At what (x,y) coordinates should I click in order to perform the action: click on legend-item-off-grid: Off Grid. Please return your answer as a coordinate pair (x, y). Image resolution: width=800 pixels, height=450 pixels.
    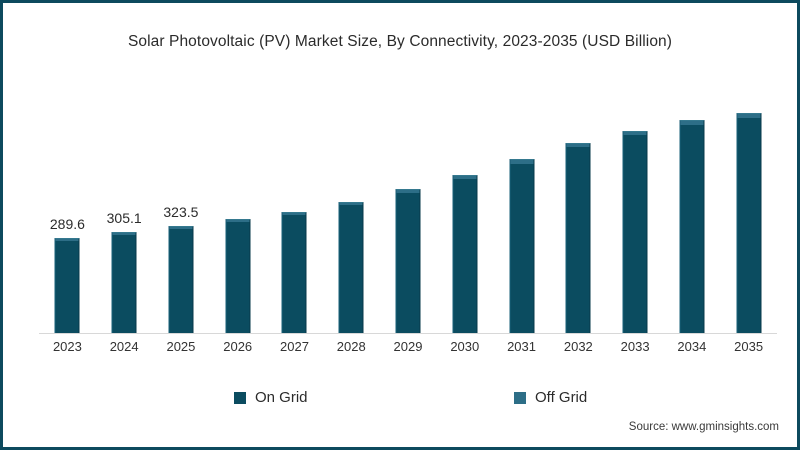
    Looking at the image, I should click on (550, 397).